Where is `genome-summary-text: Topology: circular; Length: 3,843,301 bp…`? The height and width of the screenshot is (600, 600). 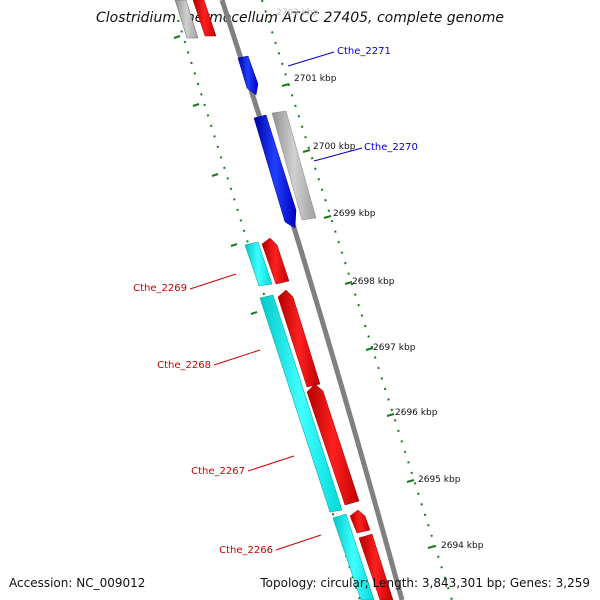
genome-summary-text: Topology: circular; Length: 3,843,301 bp… is located at coordinates (425, 583).